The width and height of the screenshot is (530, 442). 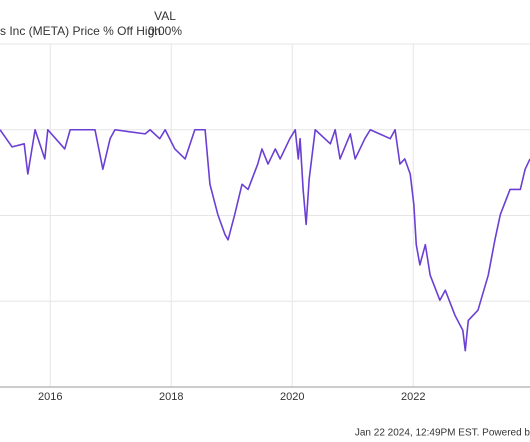 I want to click on x-tick-label: 2020, so click(x=292, y=397).